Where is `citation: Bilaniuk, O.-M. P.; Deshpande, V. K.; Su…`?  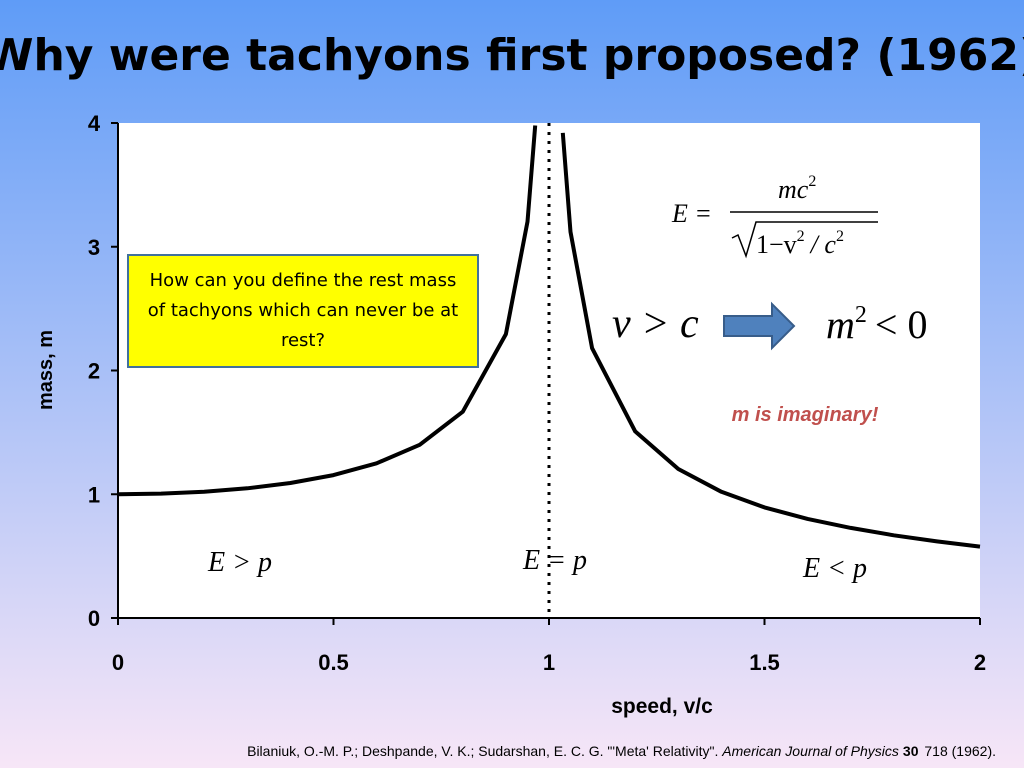
citation: Bilaniuk, O.-M. P.; Deshpande, V. K.; Su… is located at coordinates (621, 751).